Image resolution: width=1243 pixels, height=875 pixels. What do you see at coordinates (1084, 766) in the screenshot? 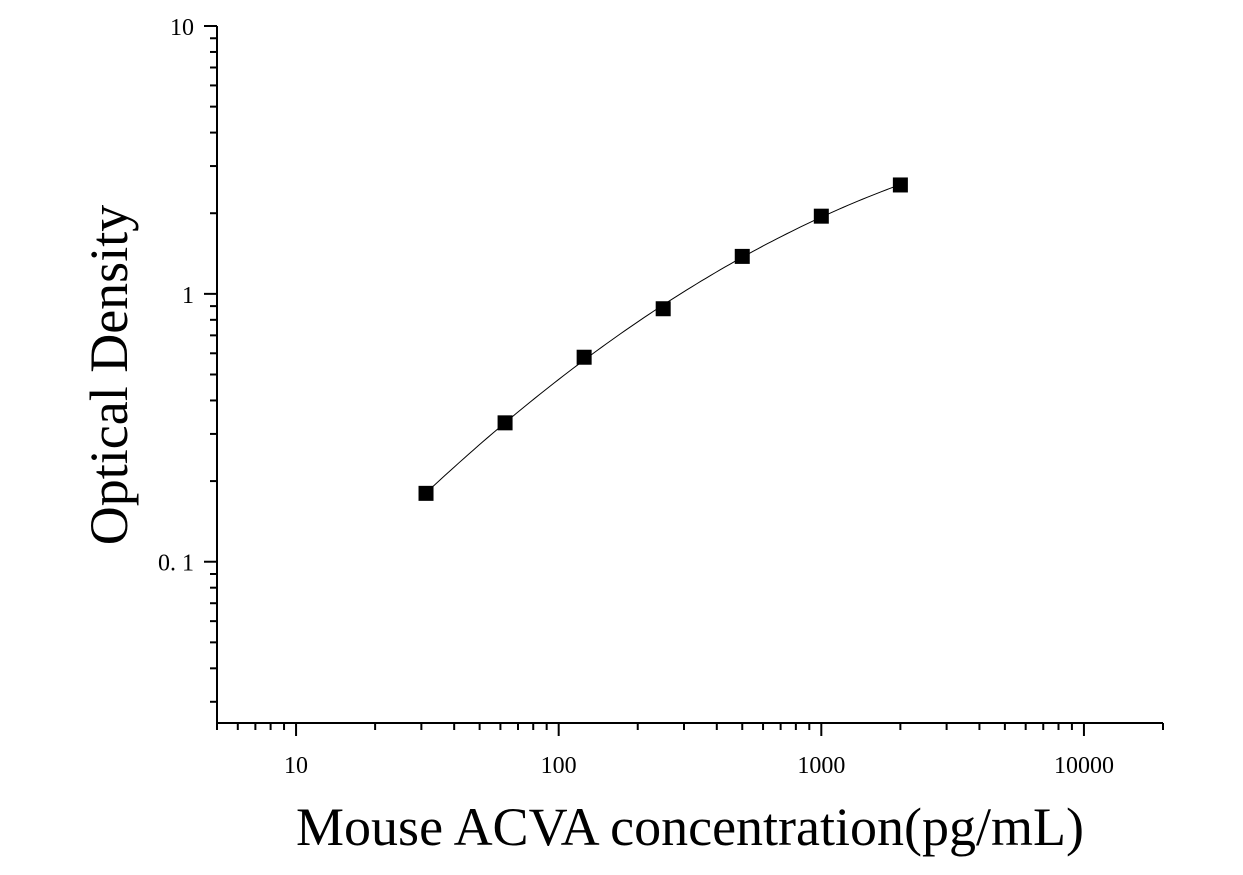
I see `x-tick-label: 10000` at bounding box center [1084, 766].